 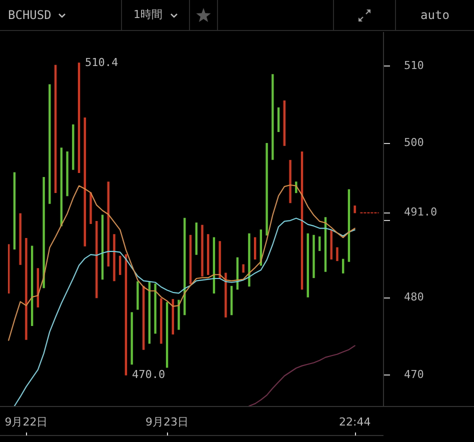 What do you see at coordinates (435, 15) in the screenshot?
I see `text: auto` at bounding box center [435, 15].